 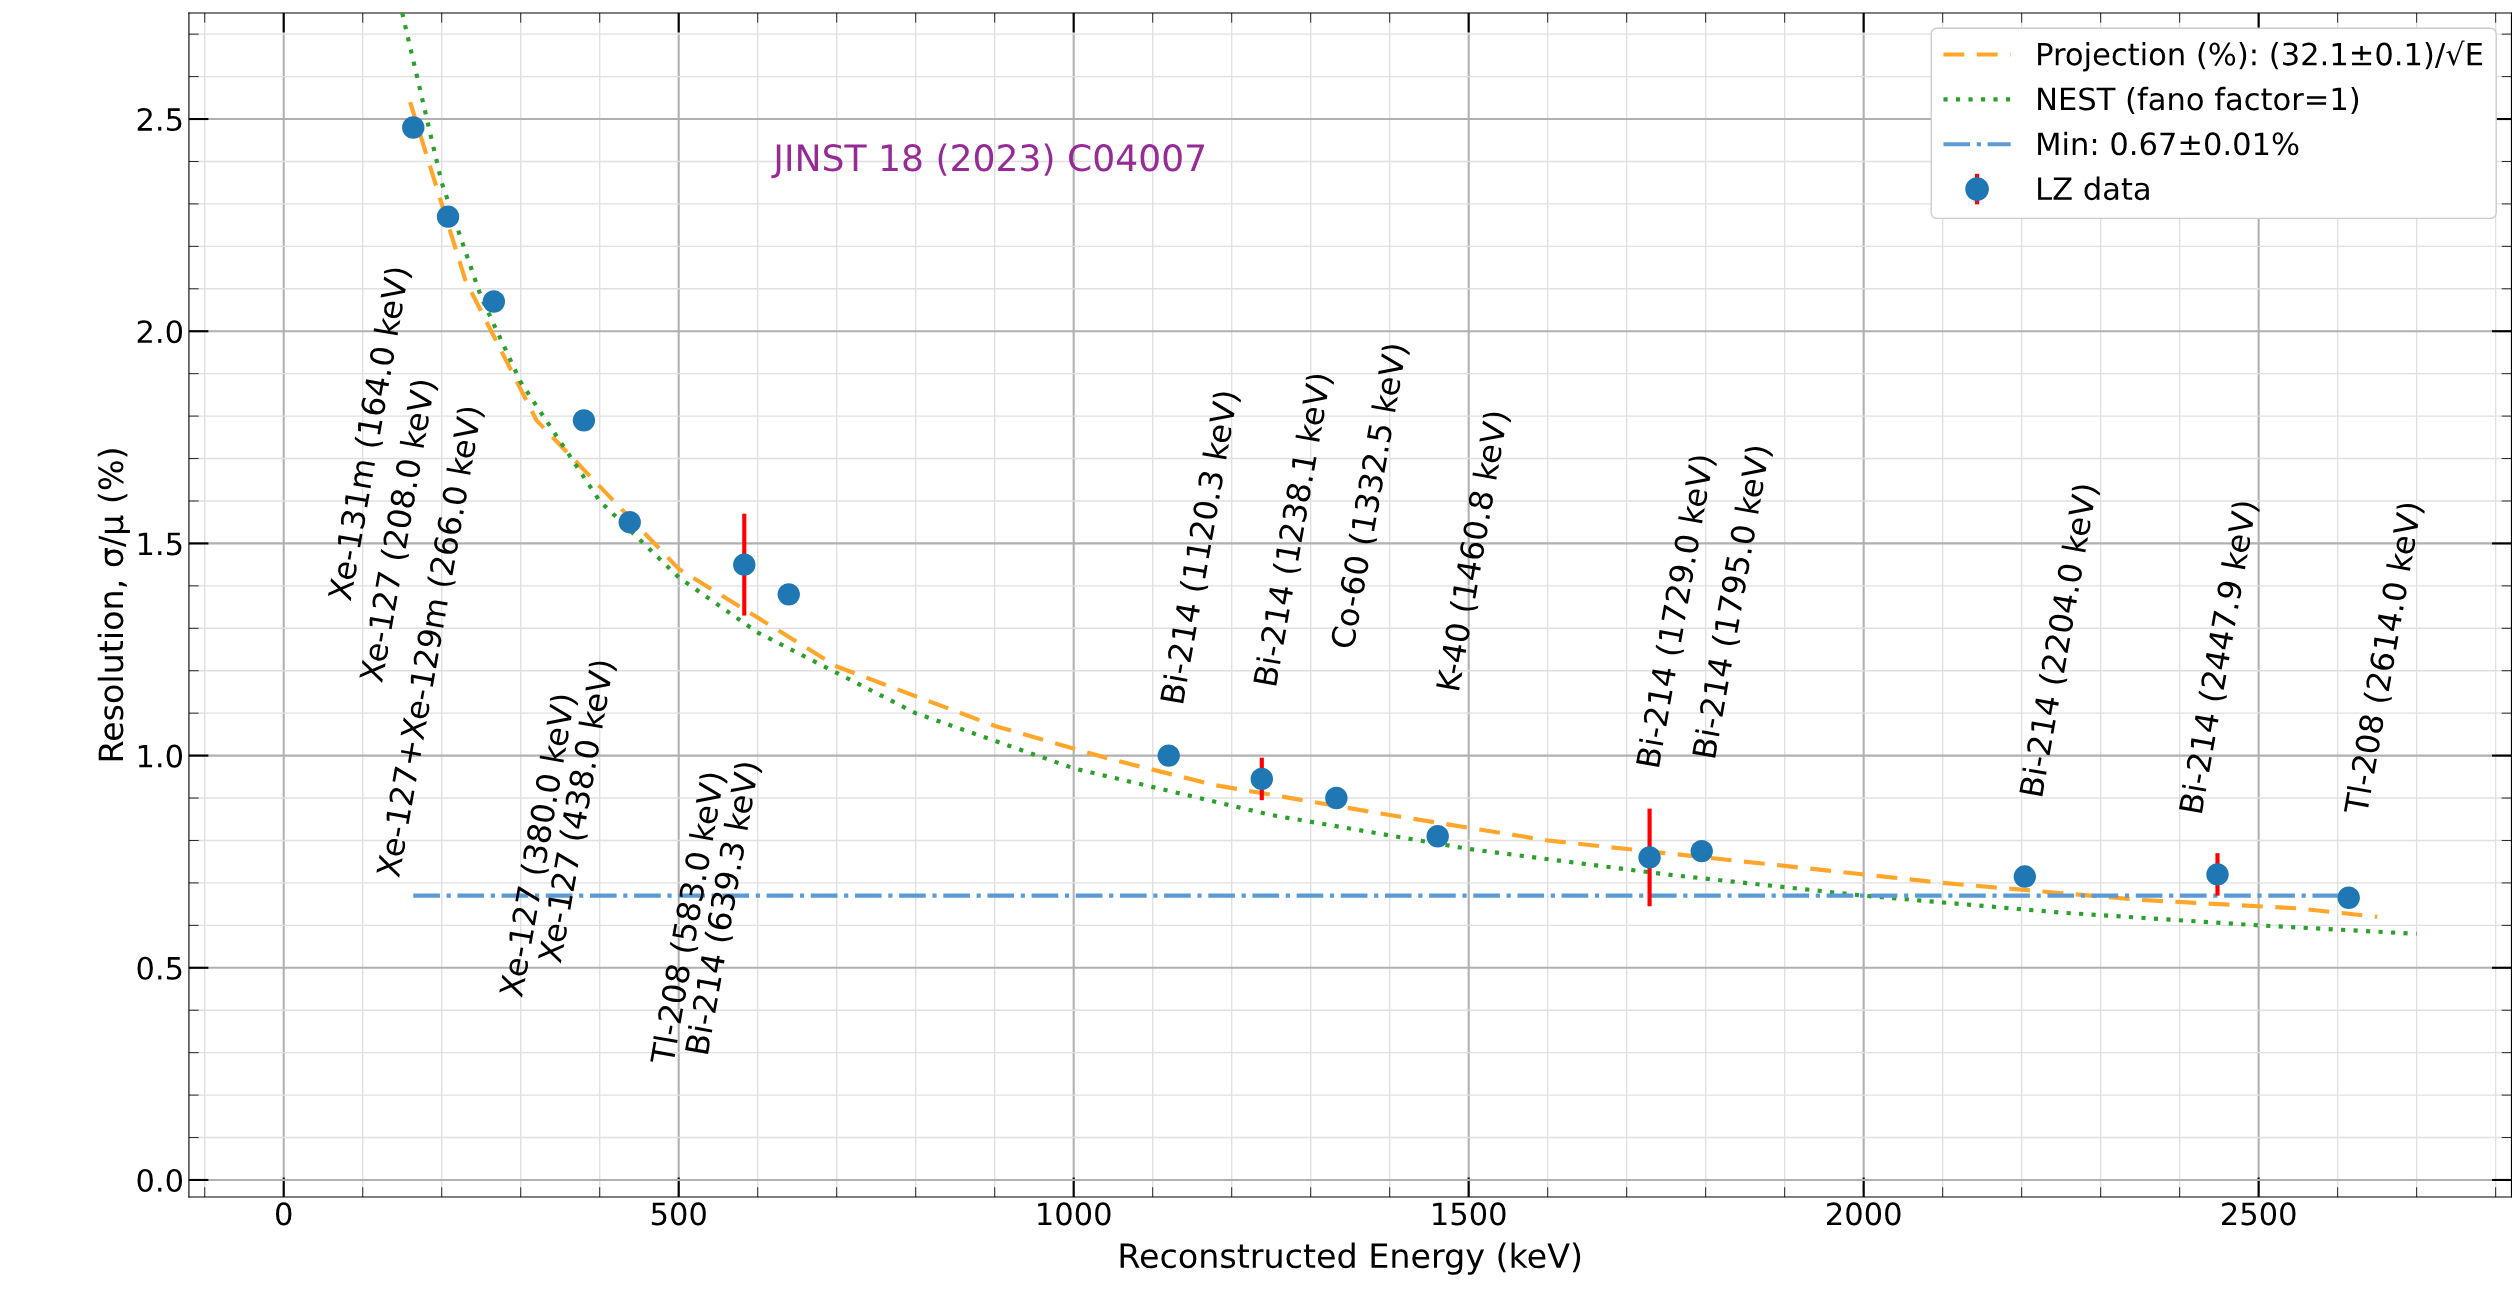 I want to click on legend-label: Projection (%): (32.1±0.1)/√E, so click(x=2260, y=56).